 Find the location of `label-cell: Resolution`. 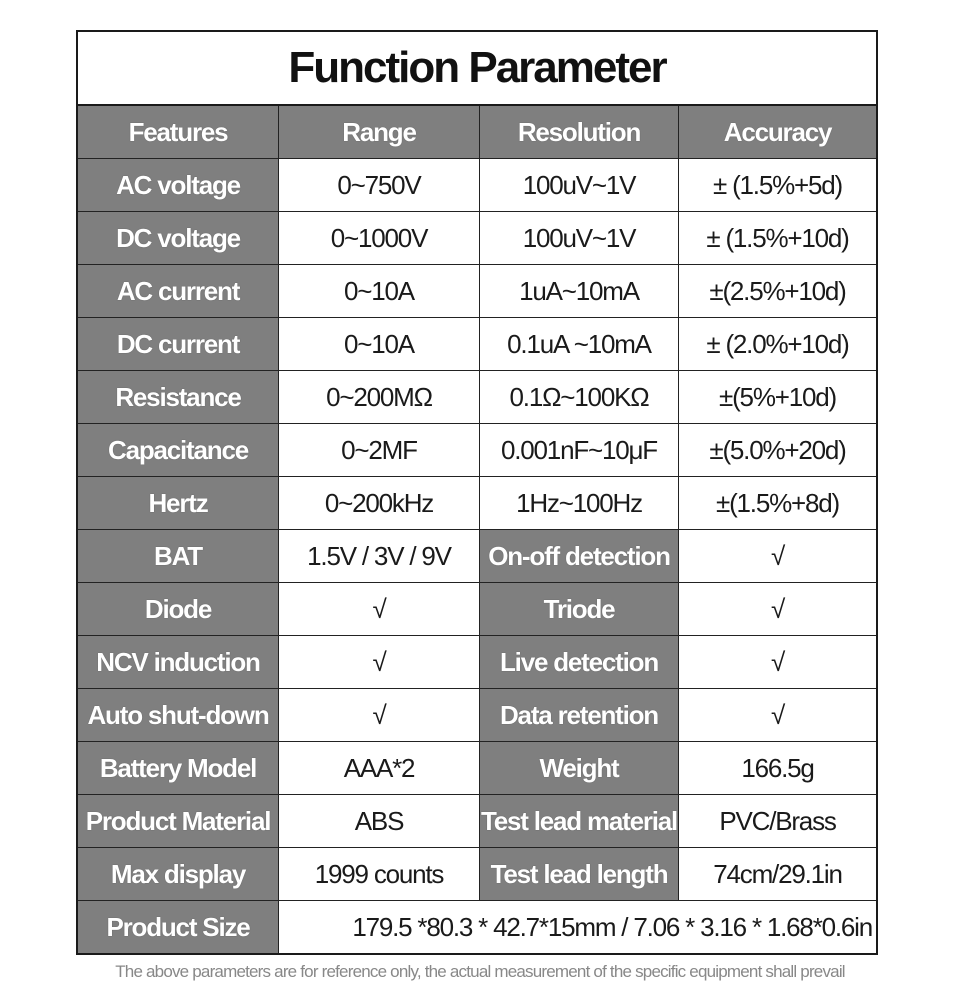

label-cell: Resolution is located at coordinates (579, 132).